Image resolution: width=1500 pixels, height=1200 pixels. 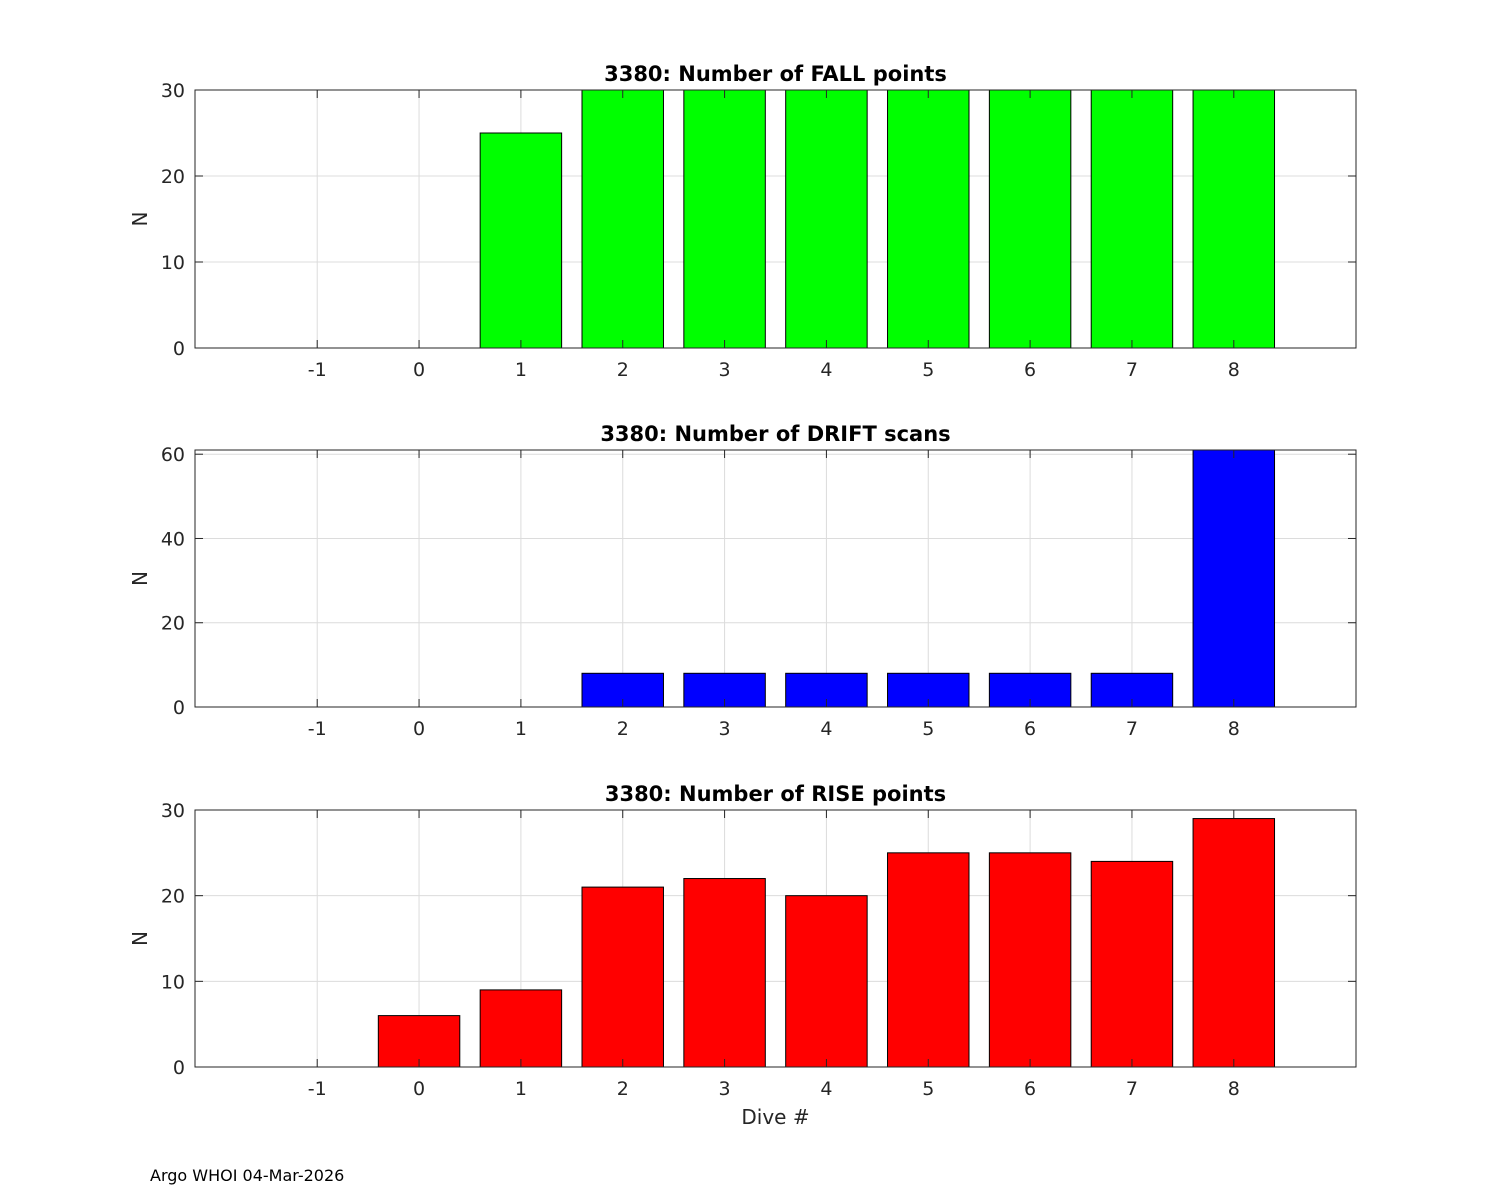 I want to click on rise-xtick-label: 3, so click(x=725, y=1089).